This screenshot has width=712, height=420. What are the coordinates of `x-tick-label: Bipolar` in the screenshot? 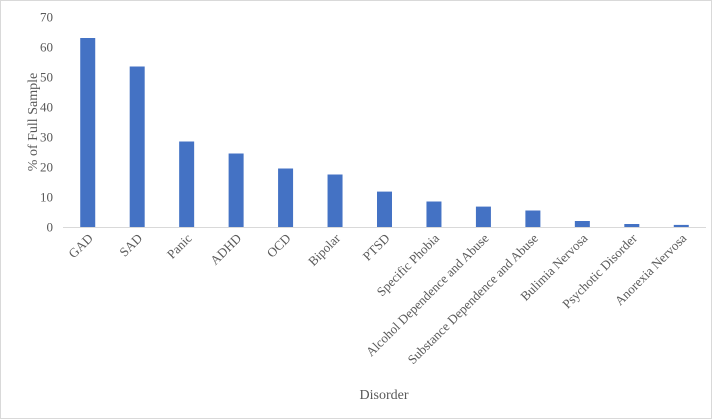 It's located at (324, 249).